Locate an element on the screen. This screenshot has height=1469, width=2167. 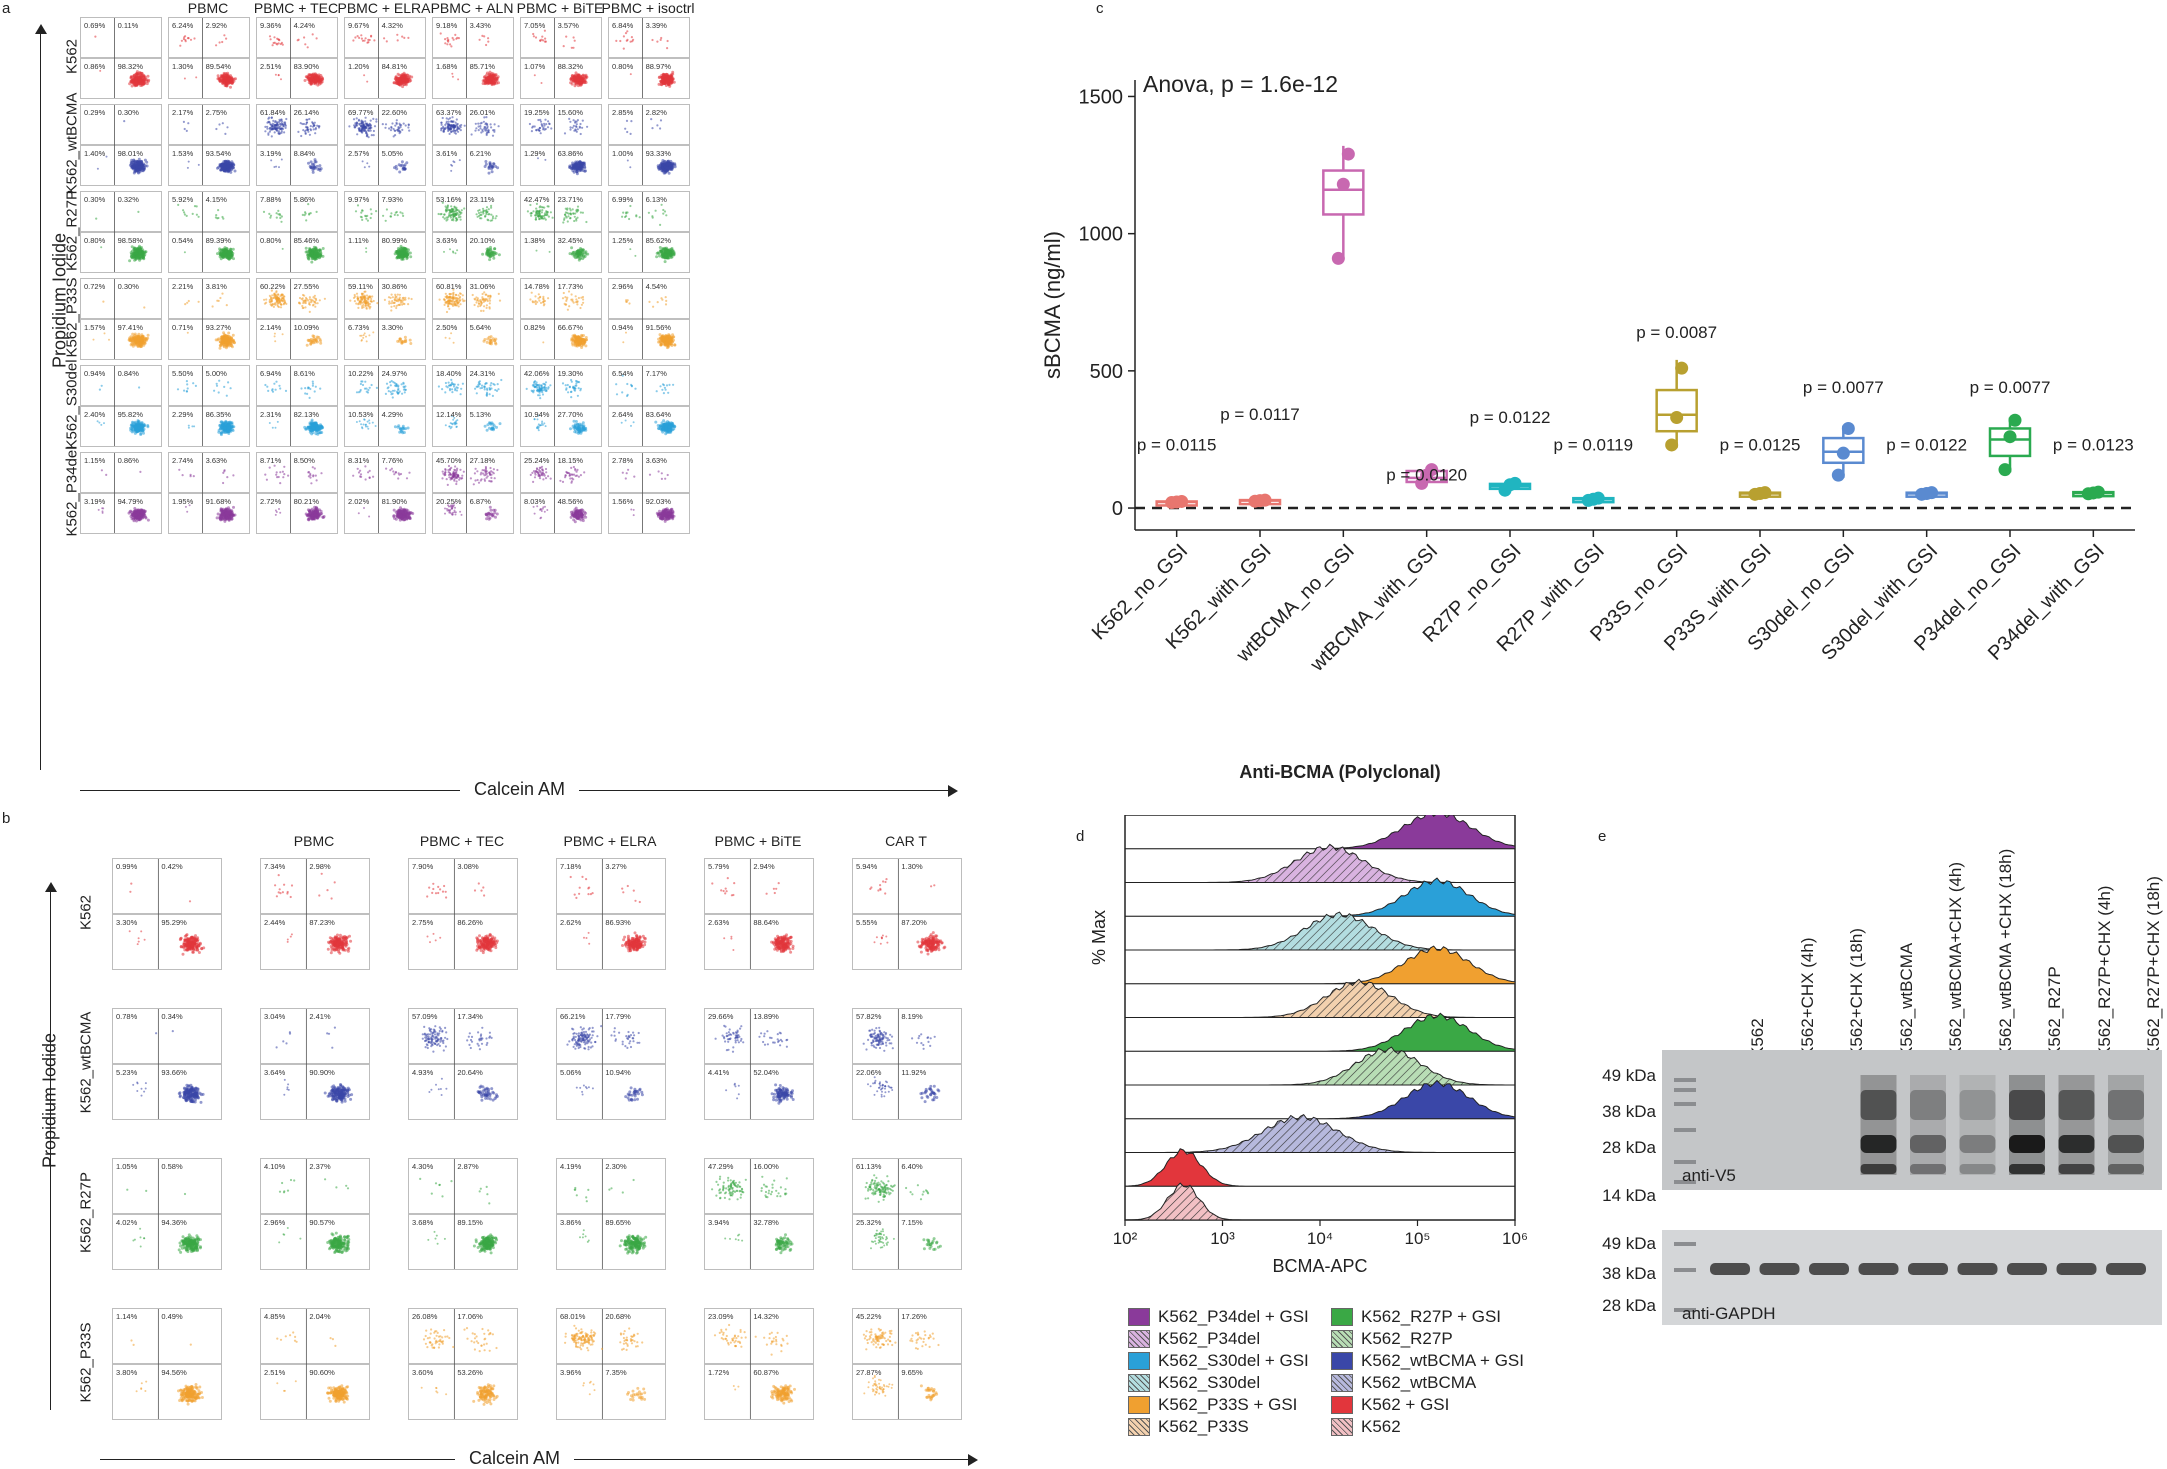
flow-plot-a: 59.11%30.86%6.73%3.30% is located at coordinates (385, 319).